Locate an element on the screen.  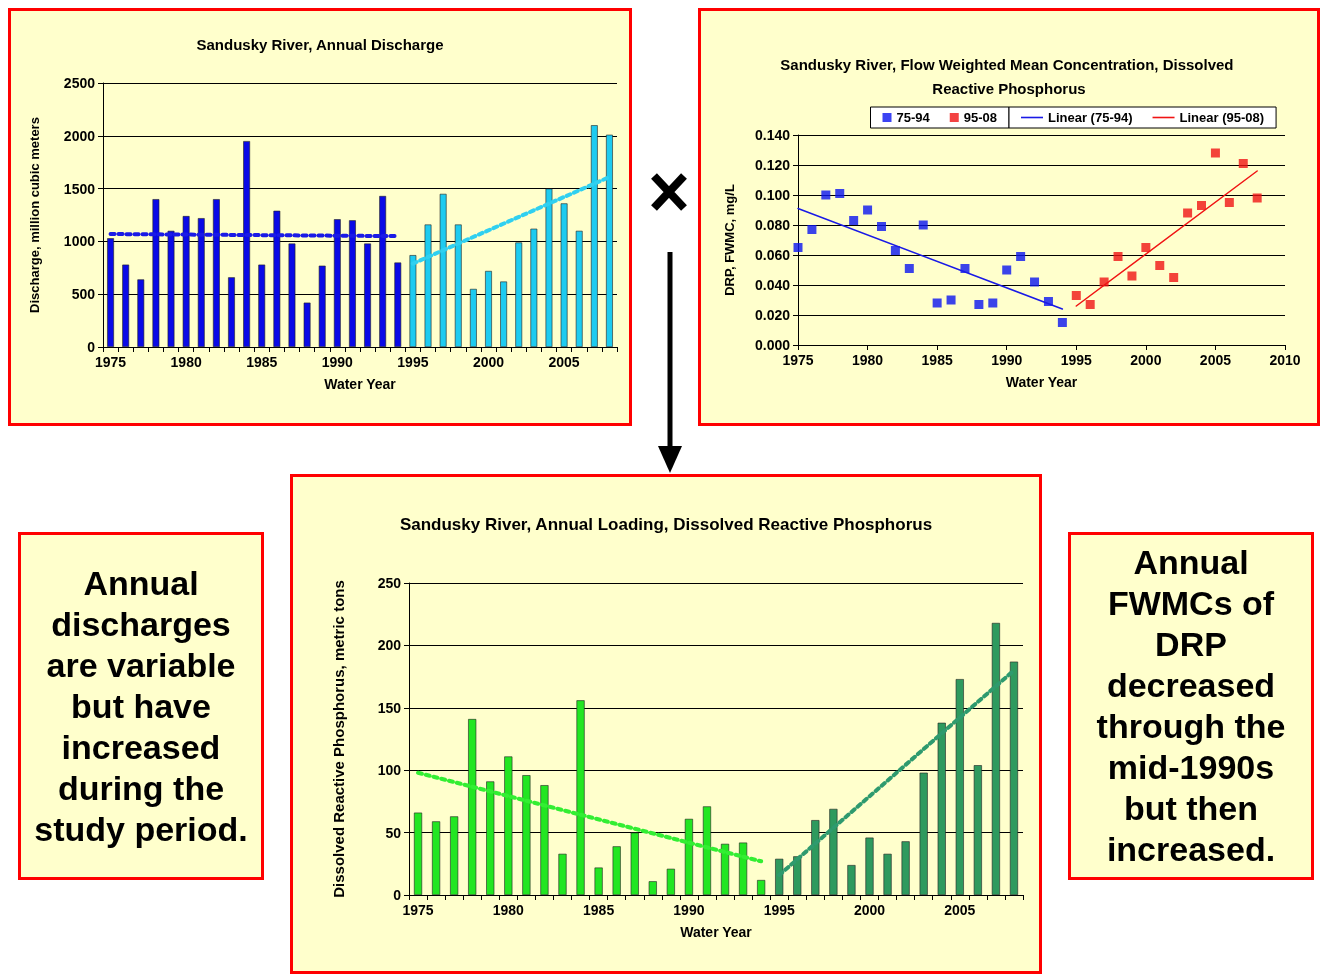
y-tick-label: 100 is located at coordinates (389, 770).